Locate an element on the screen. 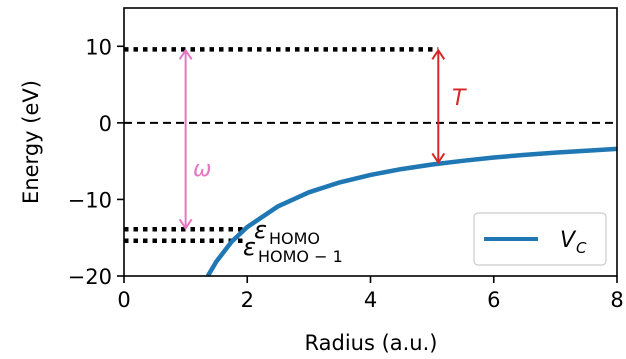 The height and width of the screenshot is (359, 626). y-ticks: −20 −10 0 10 is located at coordinates (96, 162).